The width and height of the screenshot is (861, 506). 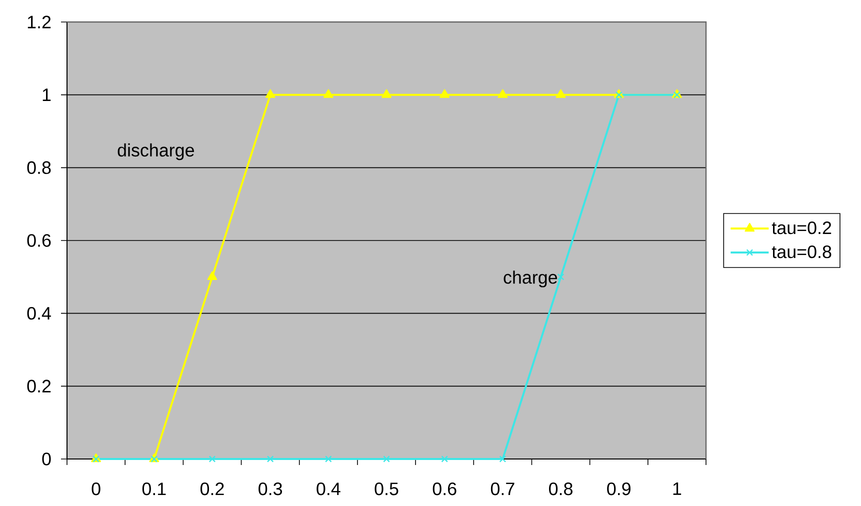 What do you see at coordinates (39, 386) in the screenshot?
I see `y-tick-label: 0.2` at bounding box center [39, 386].